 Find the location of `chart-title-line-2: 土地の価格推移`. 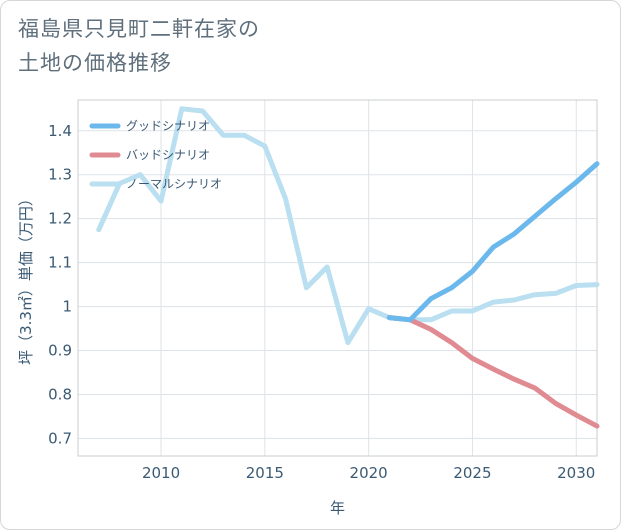

chart-title-line-2: 土地の価格推移 is located at coordinates (95, 63).